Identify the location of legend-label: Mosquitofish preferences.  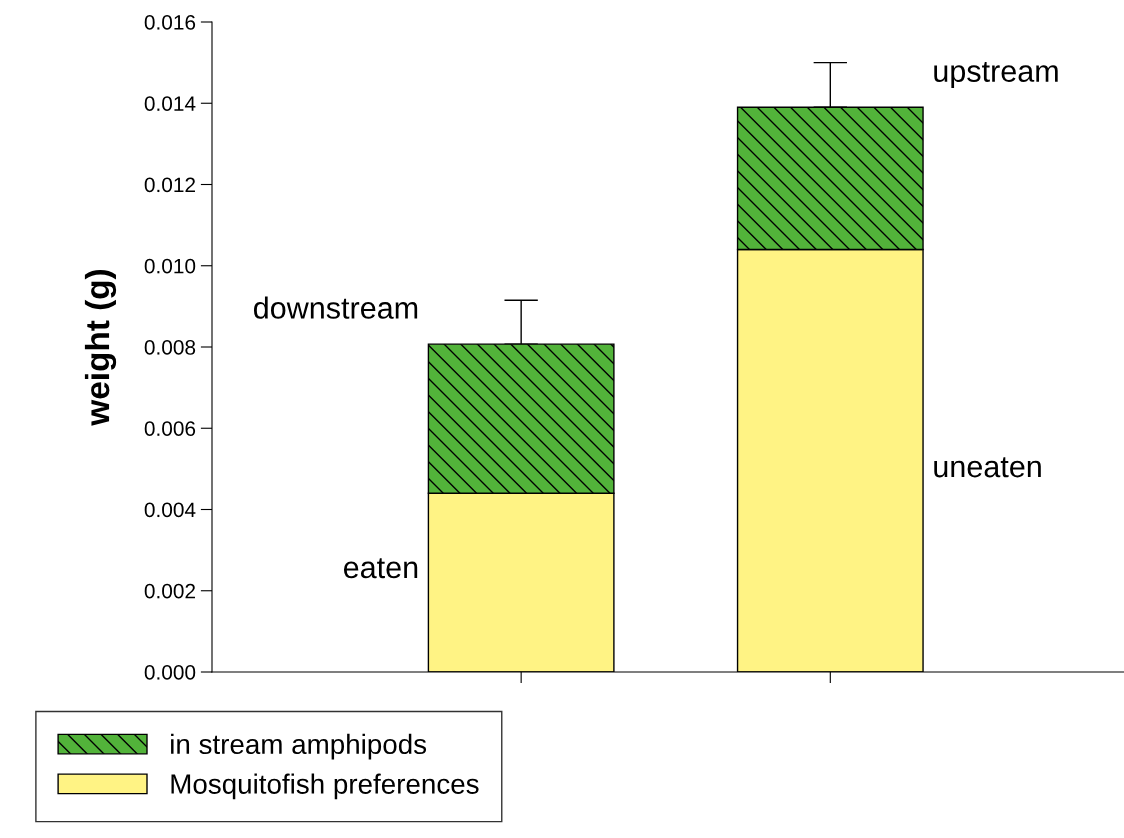
(325, 786).